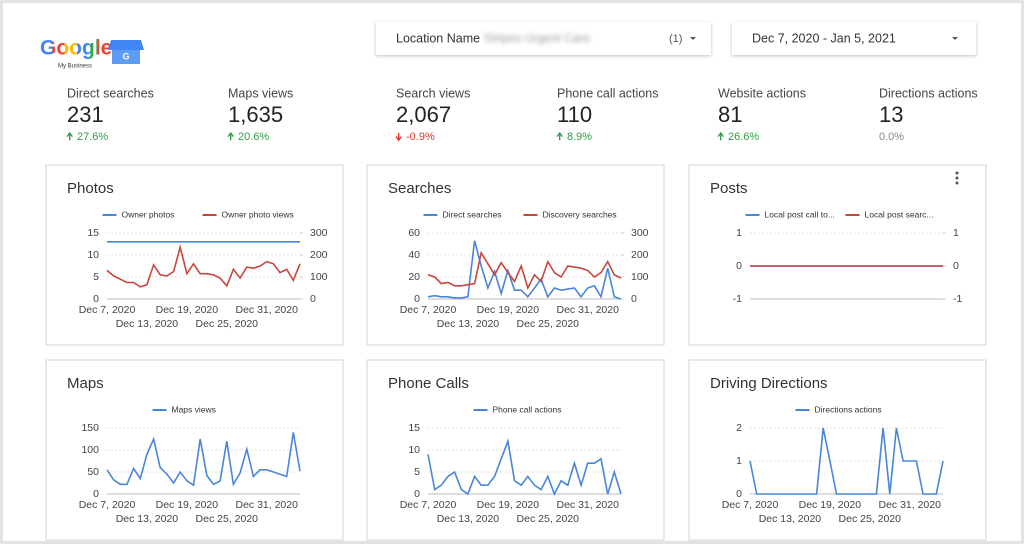  Describe the element at coordinates (258, 214) in the screenshot. I see `legend-label: Owner photo views` at that location.